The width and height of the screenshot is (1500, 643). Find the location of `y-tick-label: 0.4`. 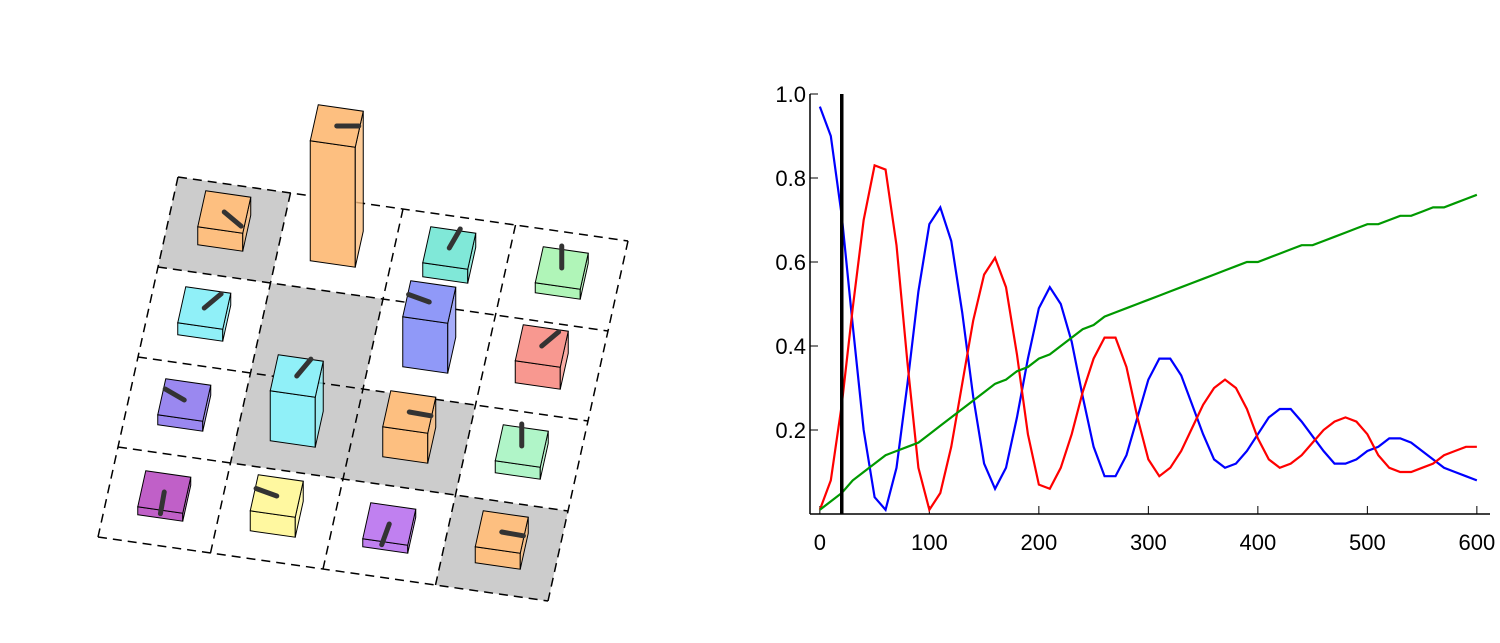

y-tick-label: 0.4 is located at coordinates (790, 346).